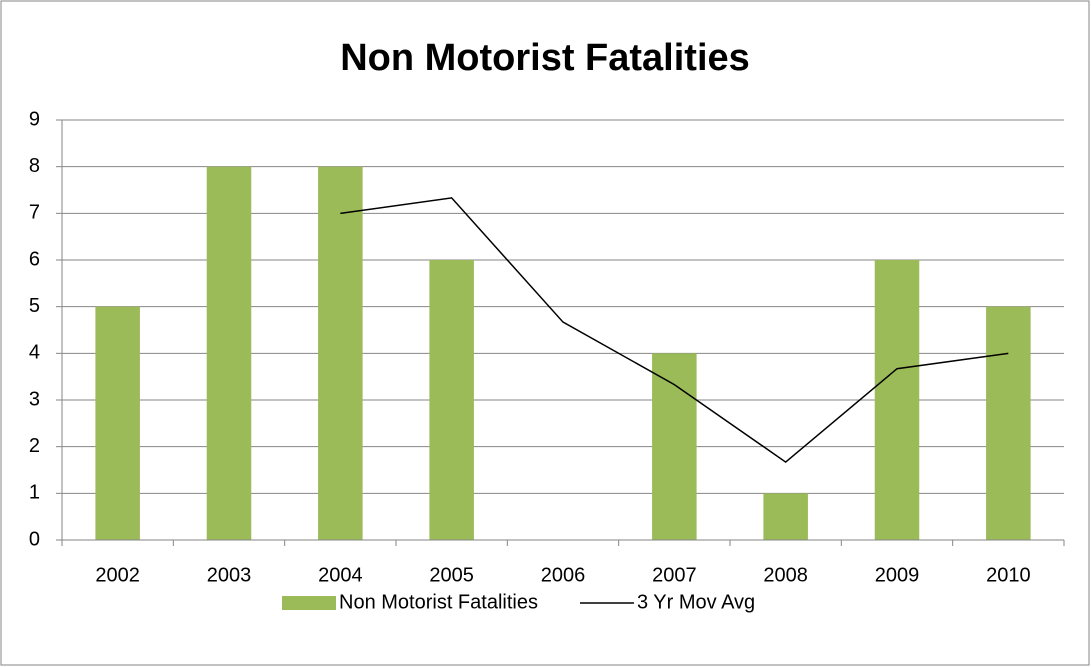  What do you see at coordinates (34, 353) in the screenshot?
I see `y-tick-label: 4` at bounding box center [34, 353].